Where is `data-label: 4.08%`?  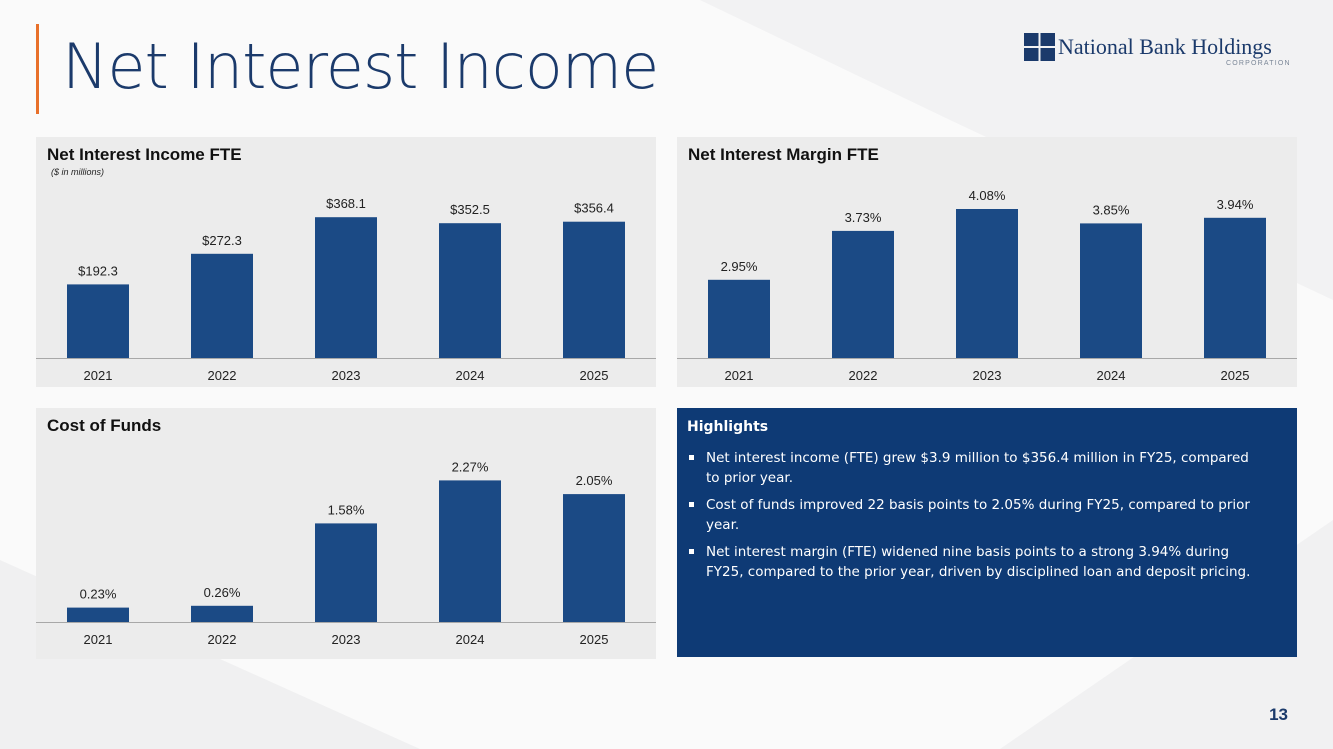
data-label: 4.08% is located at coordinates (987, 195).